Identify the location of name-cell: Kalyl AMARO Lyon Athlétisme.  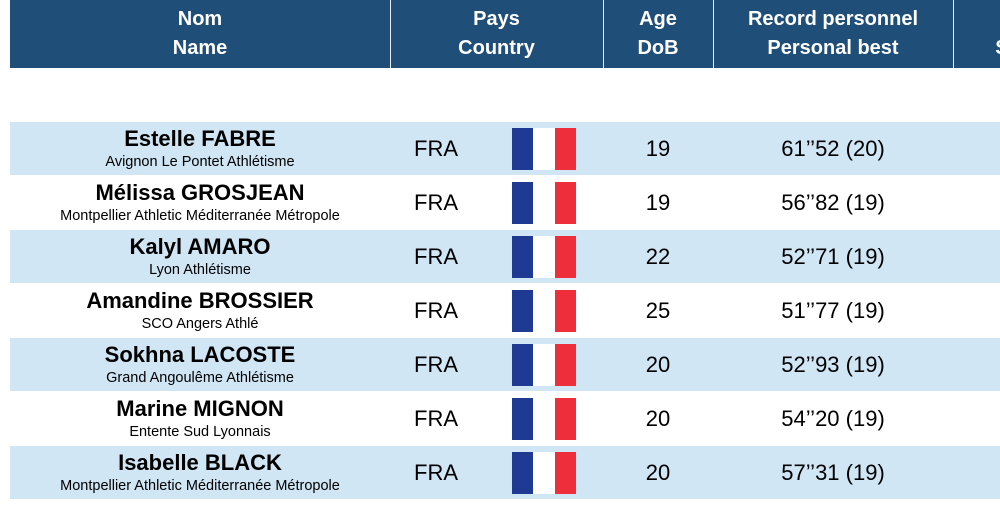
(200, 257).